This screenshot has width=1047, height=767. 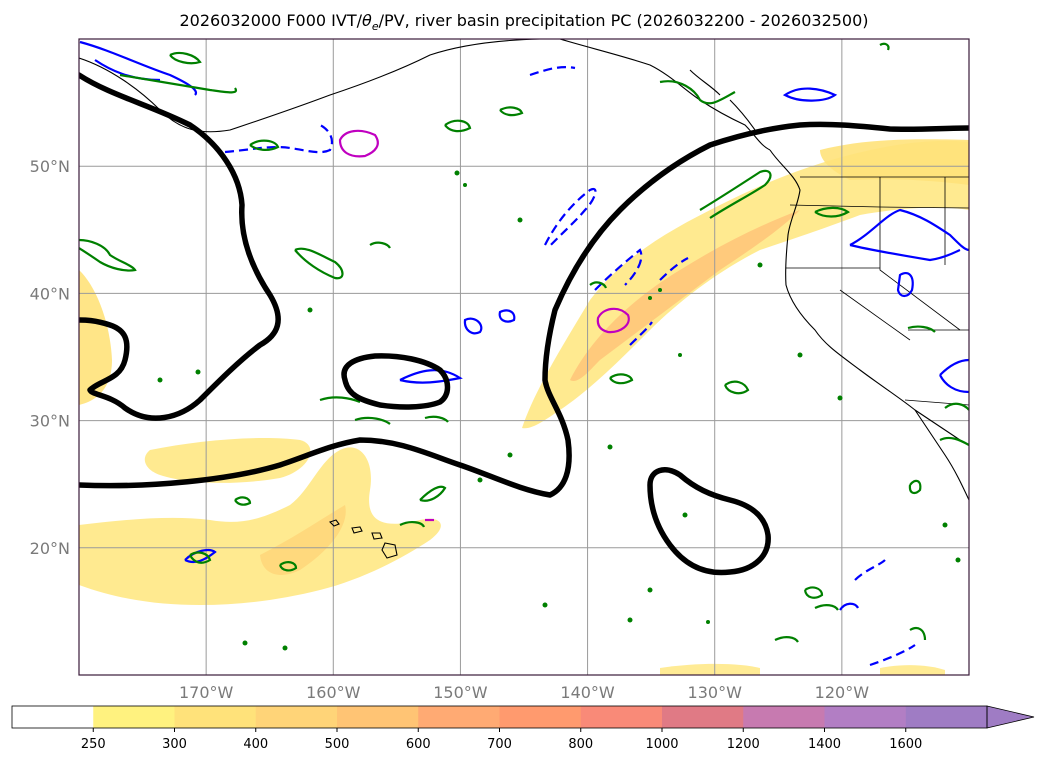 What do you see at coordinates (905, 744) in the screenshot?
I see `colorbar-tick-label: 1600` at bounding box center [905, 744].